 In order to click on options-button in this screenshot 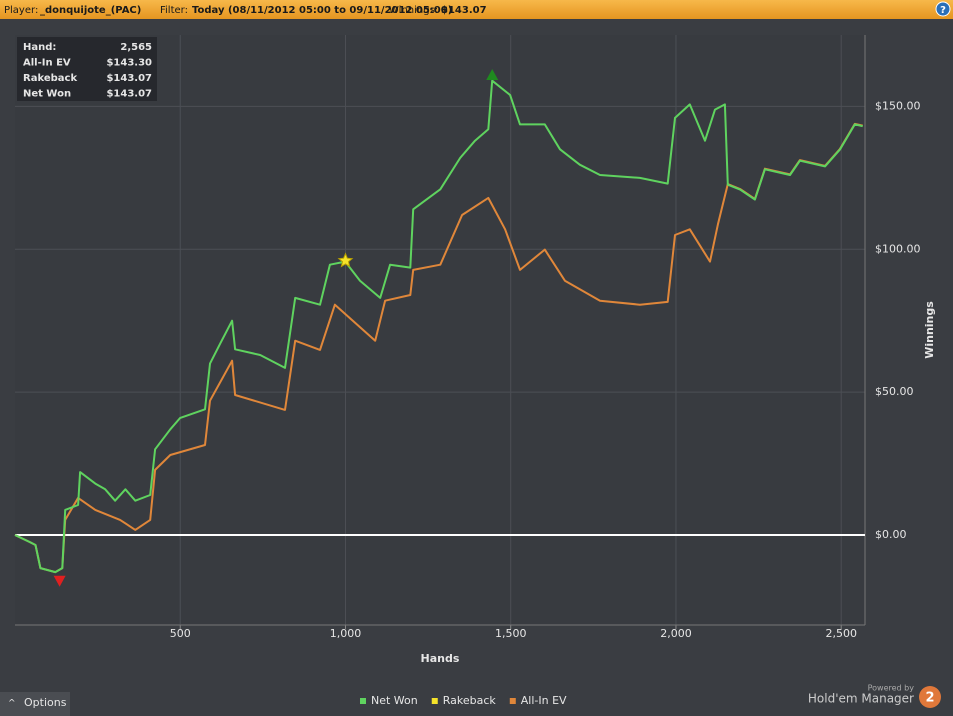, I will do `click(35, 704)`.